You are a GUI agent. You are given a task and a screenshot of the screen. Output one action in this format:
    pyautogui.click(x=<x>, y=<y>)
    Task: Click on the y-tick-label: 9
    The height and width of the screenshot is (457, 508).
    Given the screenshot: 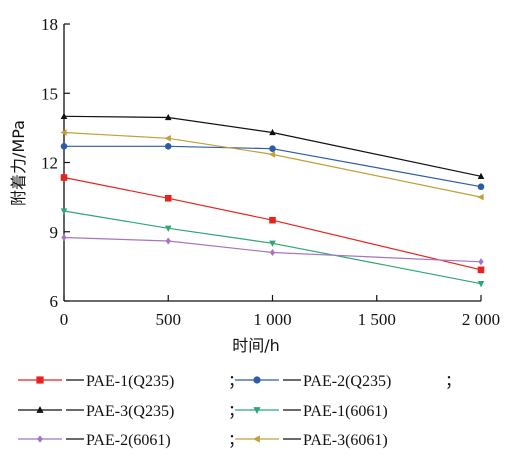 What is the action you would take?
    pyautogui.click(x=54, y=232)
    